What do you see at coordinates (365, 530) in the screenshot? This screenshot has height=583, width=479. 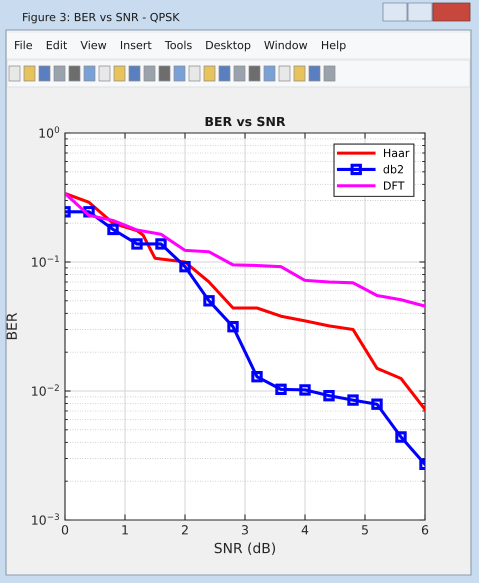 I see `x-tick-label: 5` at bounding box center [365, 530].